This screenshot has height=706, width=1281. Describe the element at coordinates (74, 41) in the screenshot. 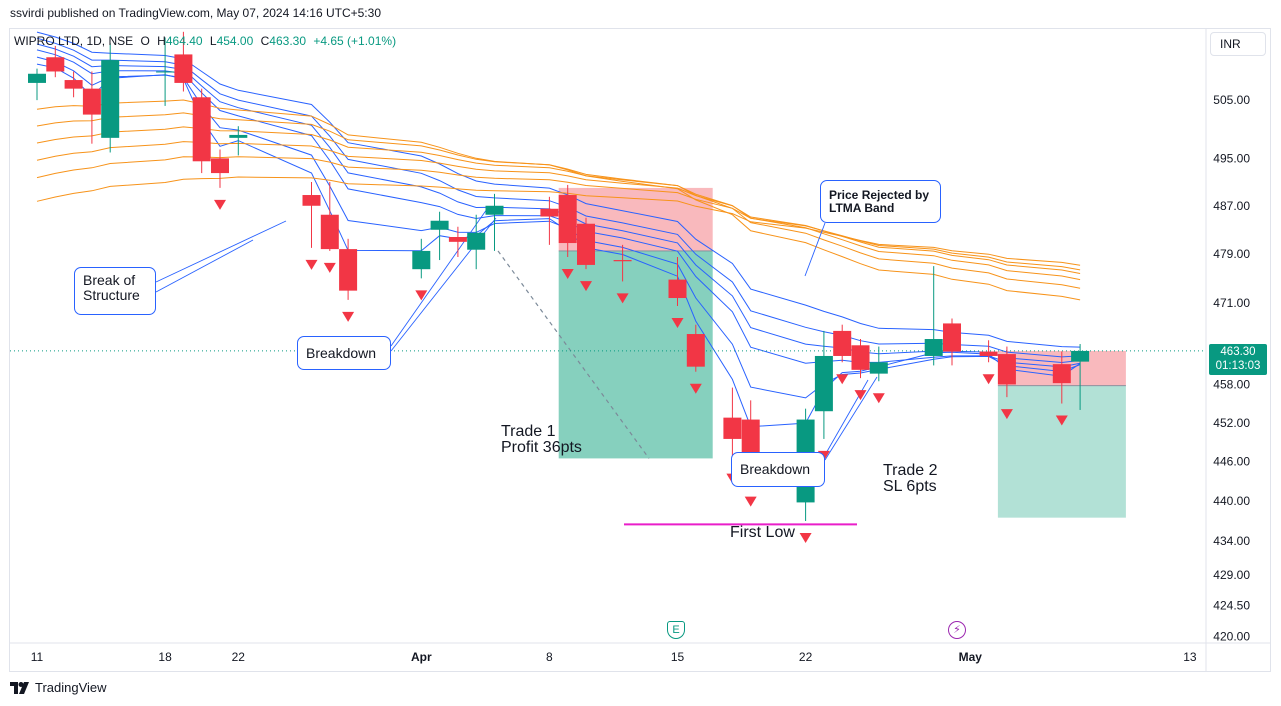

I see `legend-symbol: WIPRO LTD, 1D, NSE` at that location.